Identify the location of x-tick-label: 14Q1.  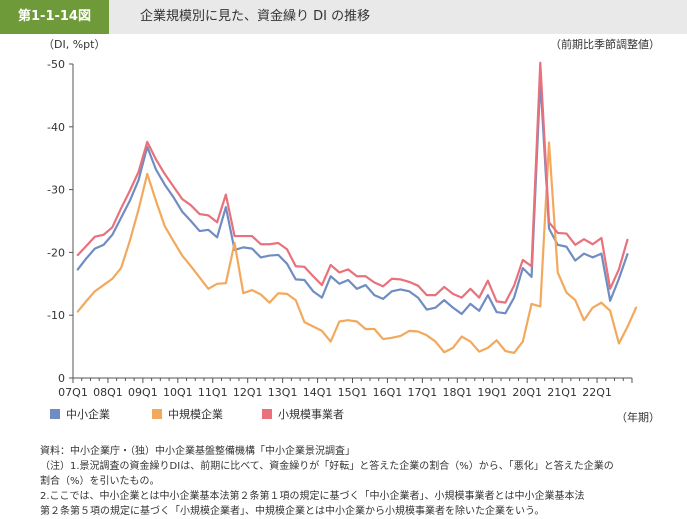
(318, 392).